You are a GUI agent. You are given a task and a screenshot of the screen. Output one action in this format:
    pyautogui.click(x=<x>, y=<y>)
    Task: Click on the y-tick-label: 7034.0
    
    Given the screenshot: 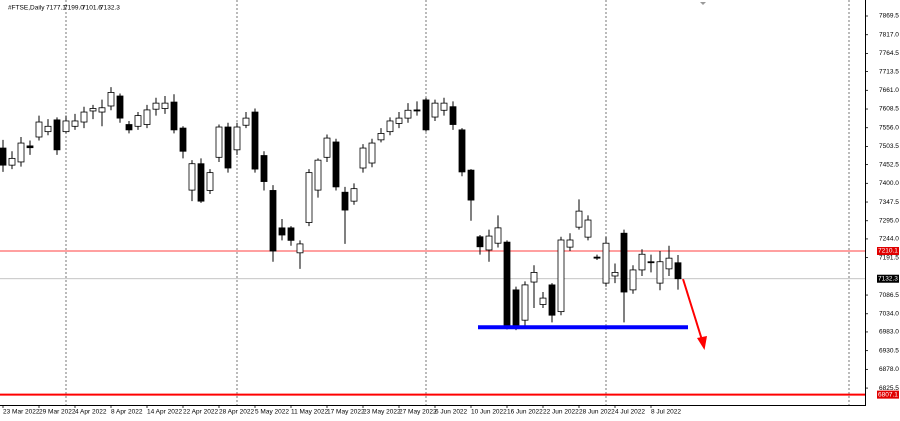 What is the action you would take?
    pyautogui.click(x=889, y=313)
    